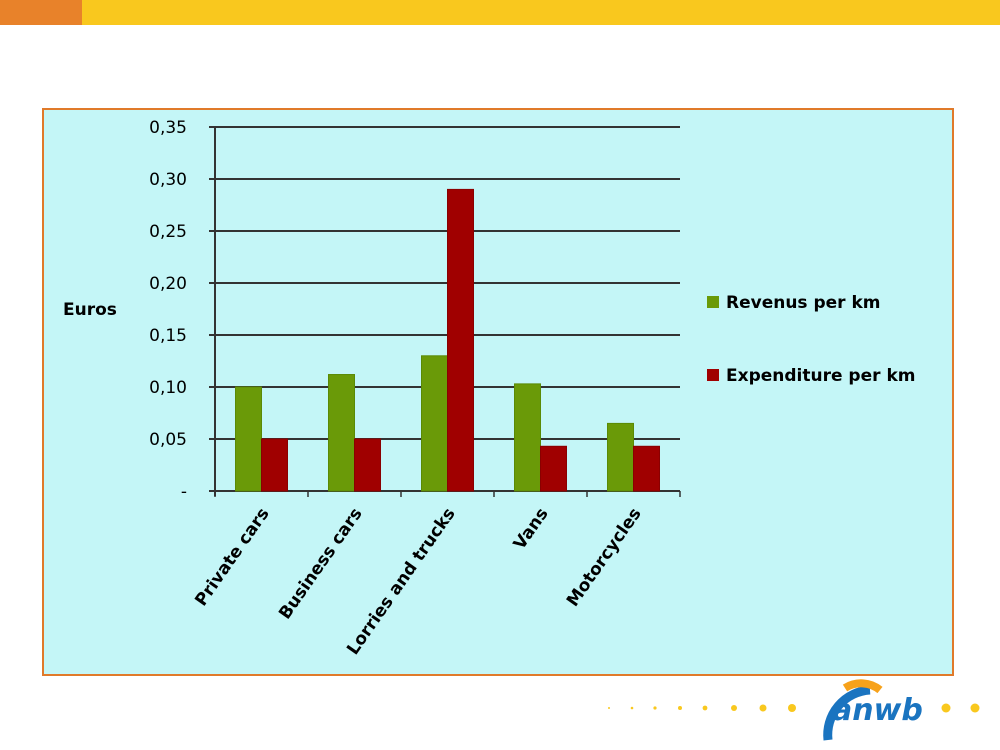 This screenshot has width=1000, height=750. Describe the element at coordinates (803, 303) in the screenshot. I see `legend-label: Revenus per km` at that location.